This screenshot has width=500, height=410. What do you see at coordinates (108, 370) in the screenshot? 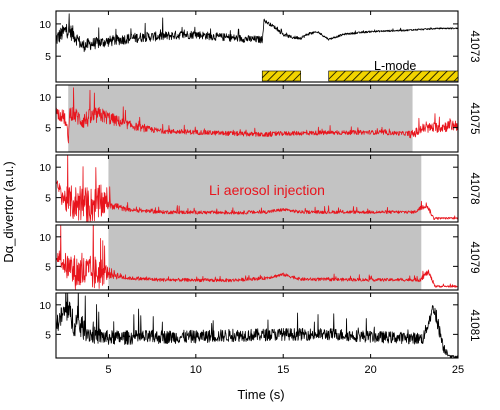
I see `x-tick-label: 5` at bounding box center [108, 370].